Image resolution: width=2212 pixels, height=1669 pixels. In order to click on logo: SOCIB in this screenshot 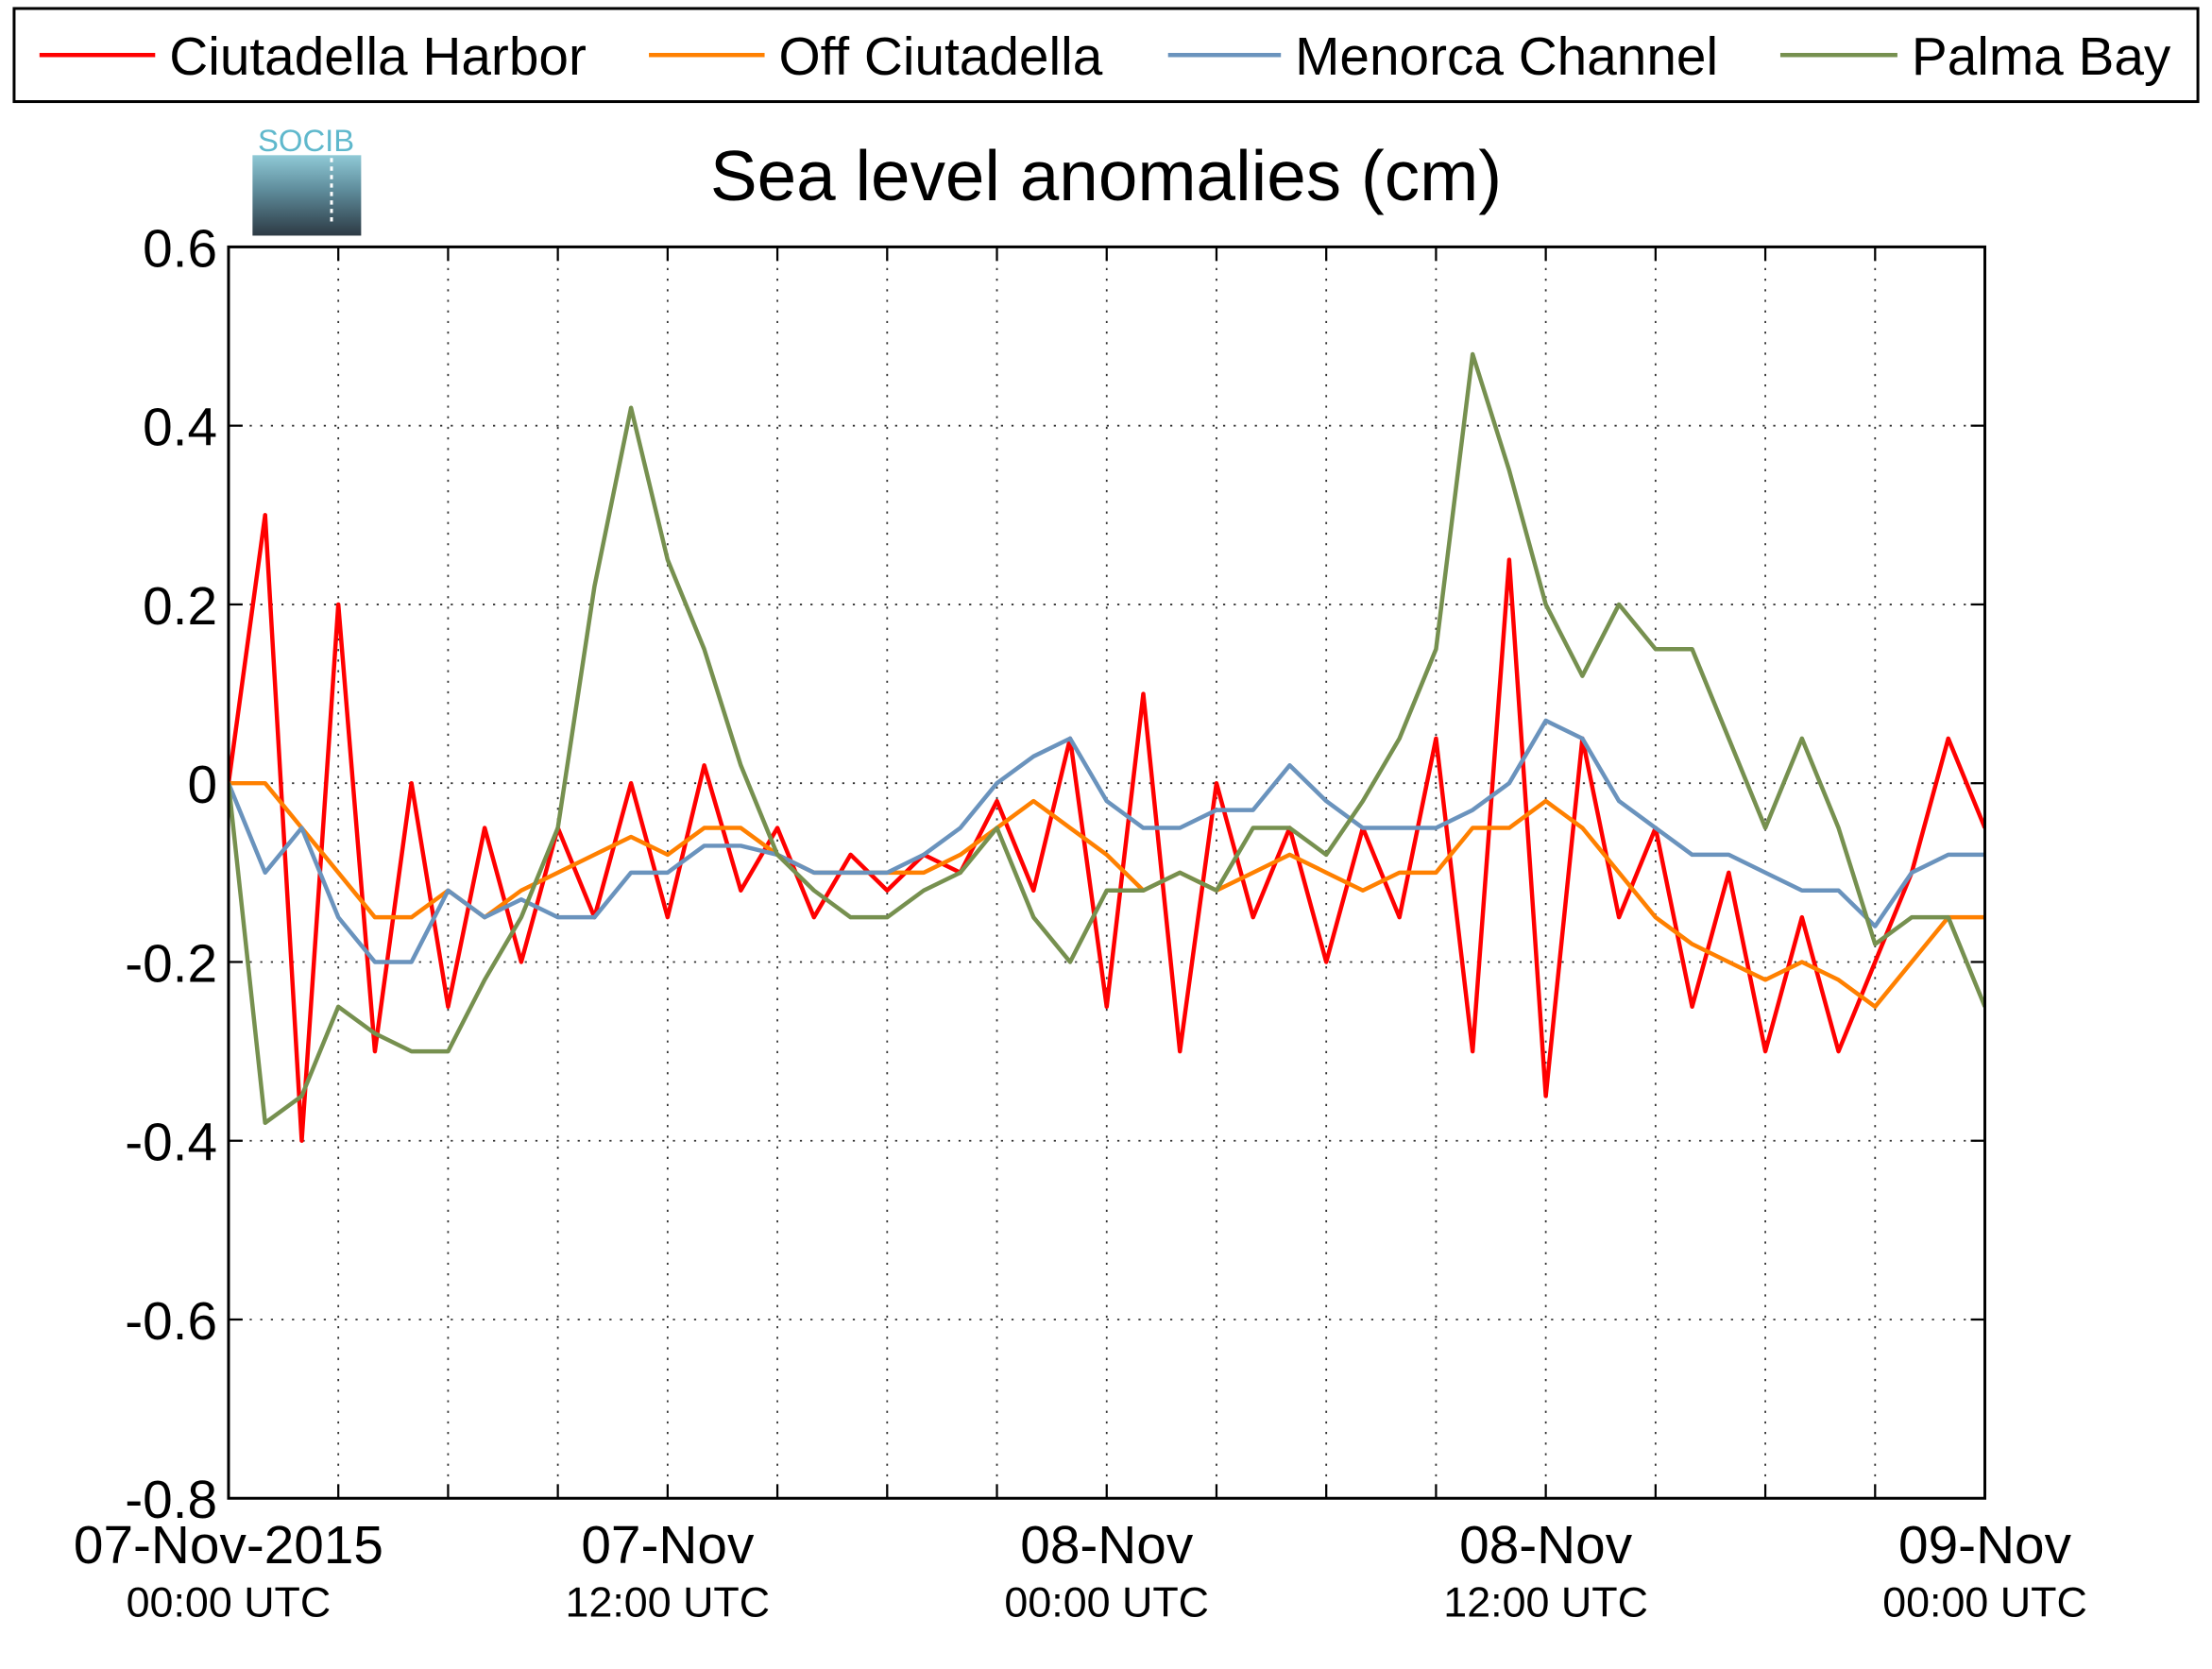, I will do `click(307, 180)`.